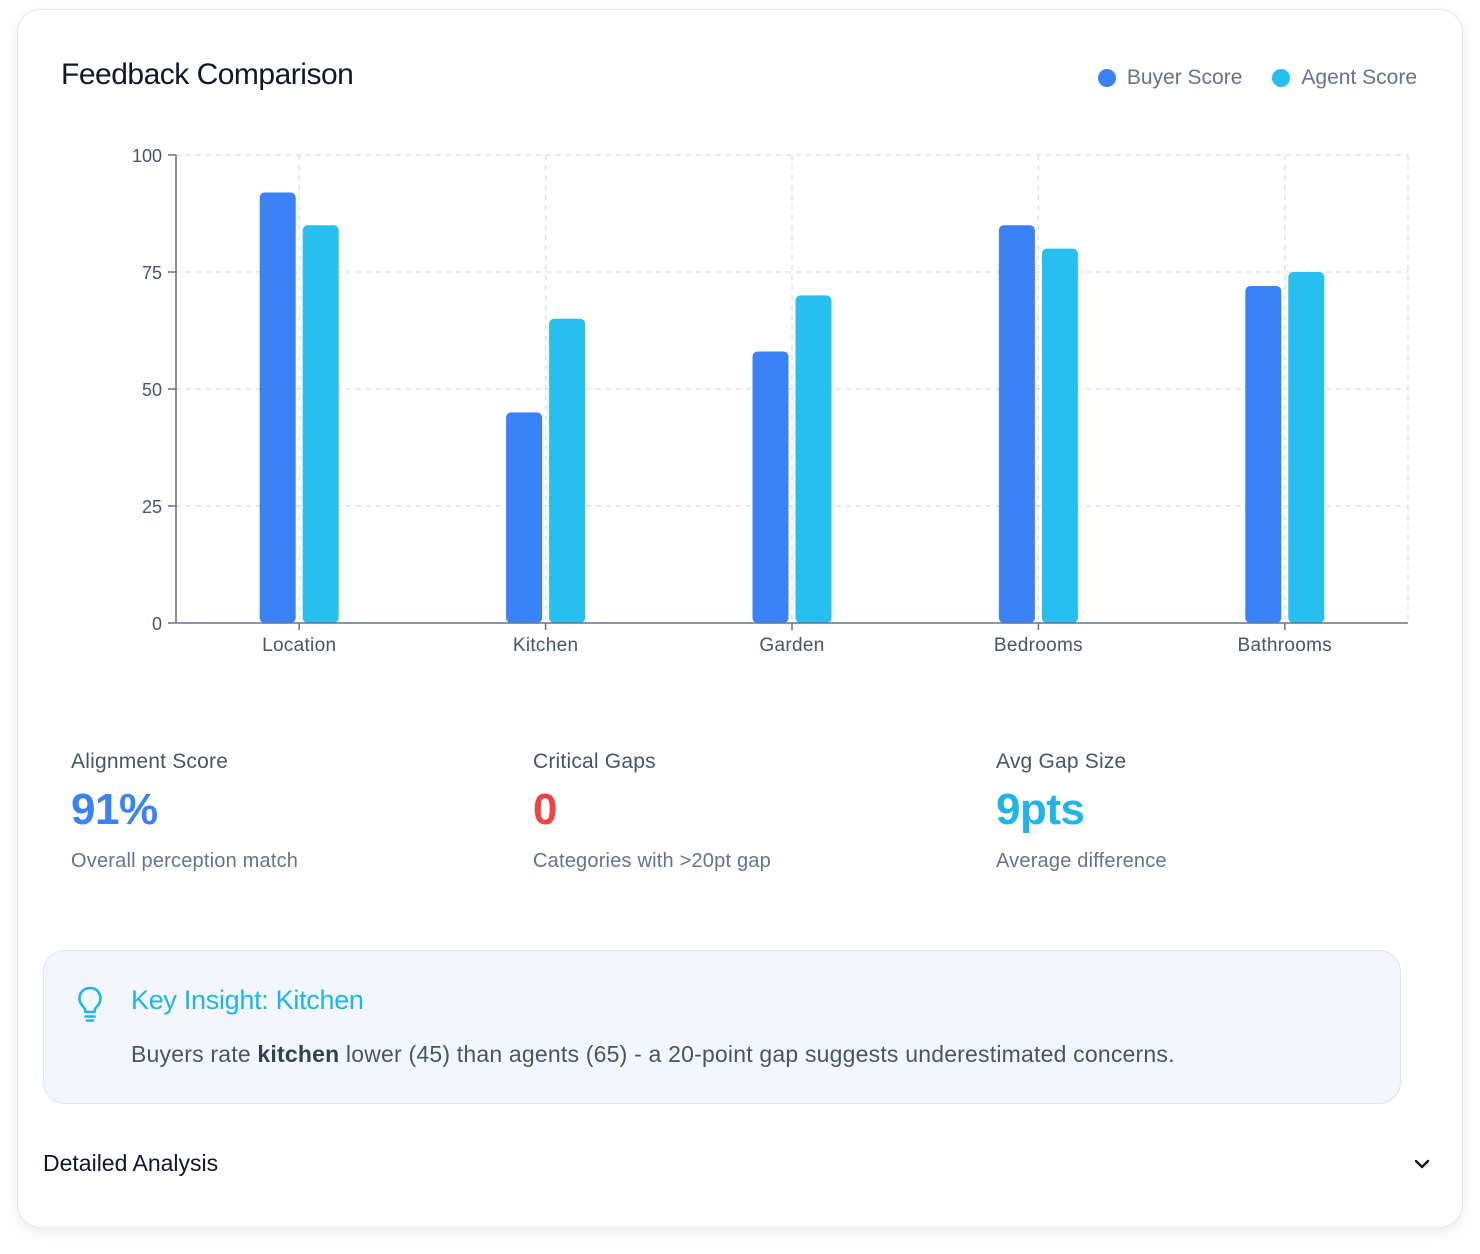  I want to click on avg-gap-card: Avg Gap Size 9pts Average difference, so click(1184, 813).